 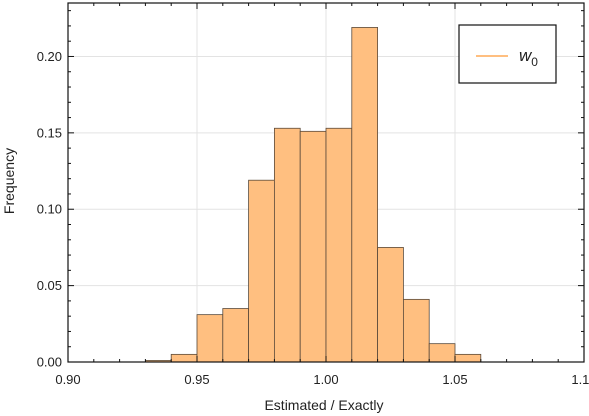 I want to click on x-tick-label: 1.00, so click(x=325, y=379).